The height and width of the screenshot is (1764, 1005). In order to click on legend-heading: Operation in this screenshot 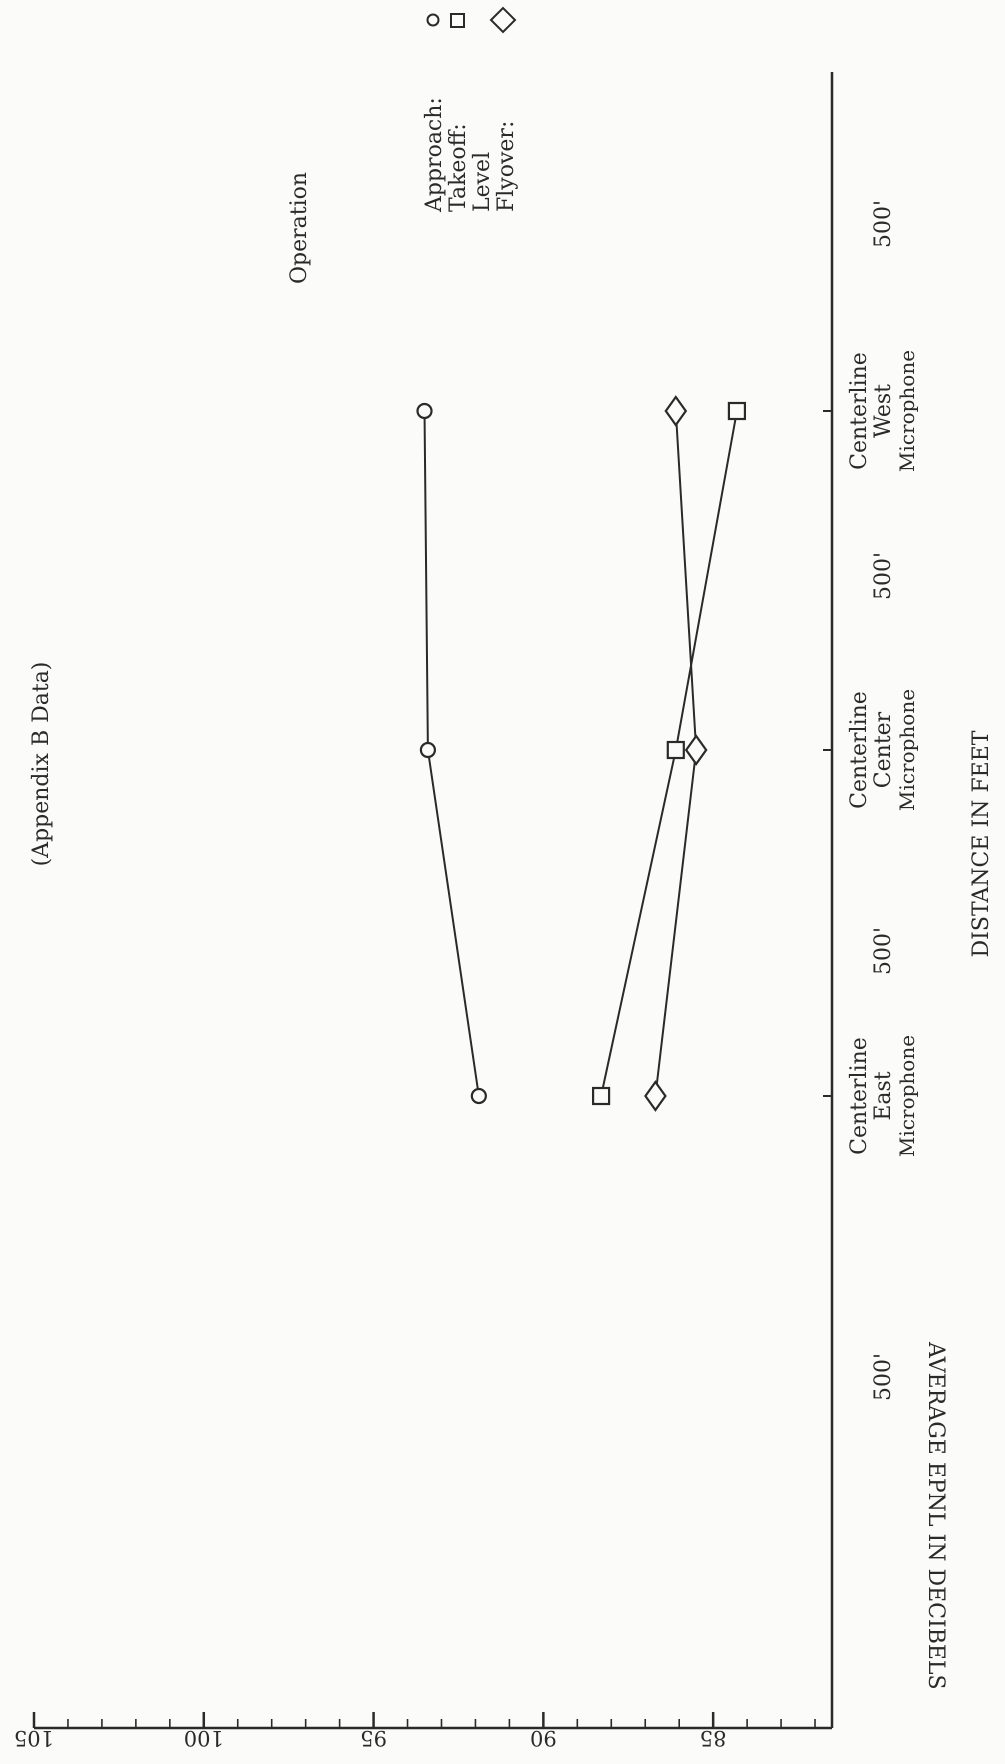, I will do `click(299, 228)`.